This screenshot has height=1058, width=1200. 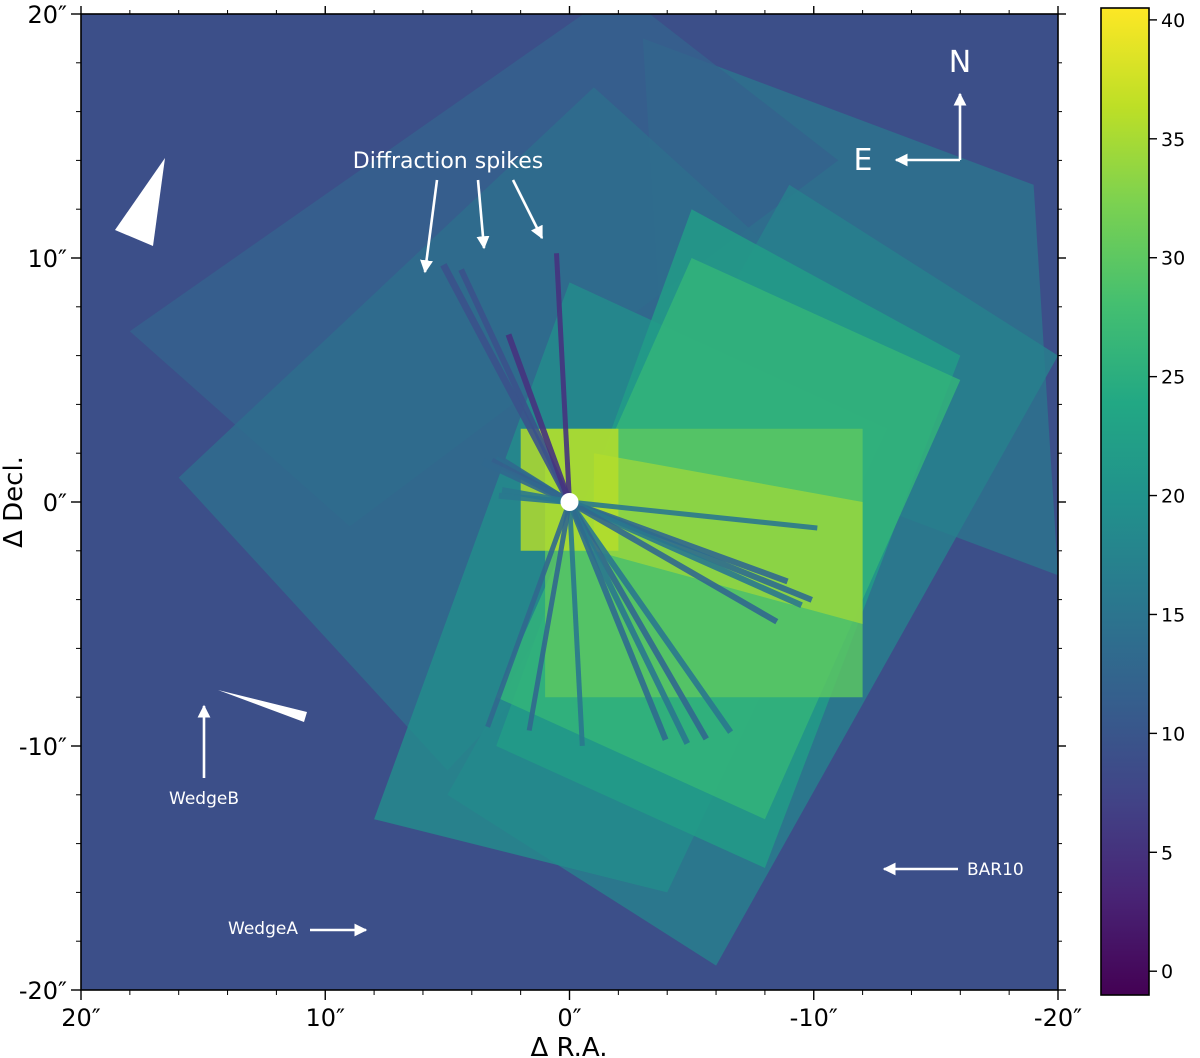 What do you see at coordinates (569, 1018) in the screenshot?
I see `x-tick-label: 0″` at bounding box center [569, 1018].